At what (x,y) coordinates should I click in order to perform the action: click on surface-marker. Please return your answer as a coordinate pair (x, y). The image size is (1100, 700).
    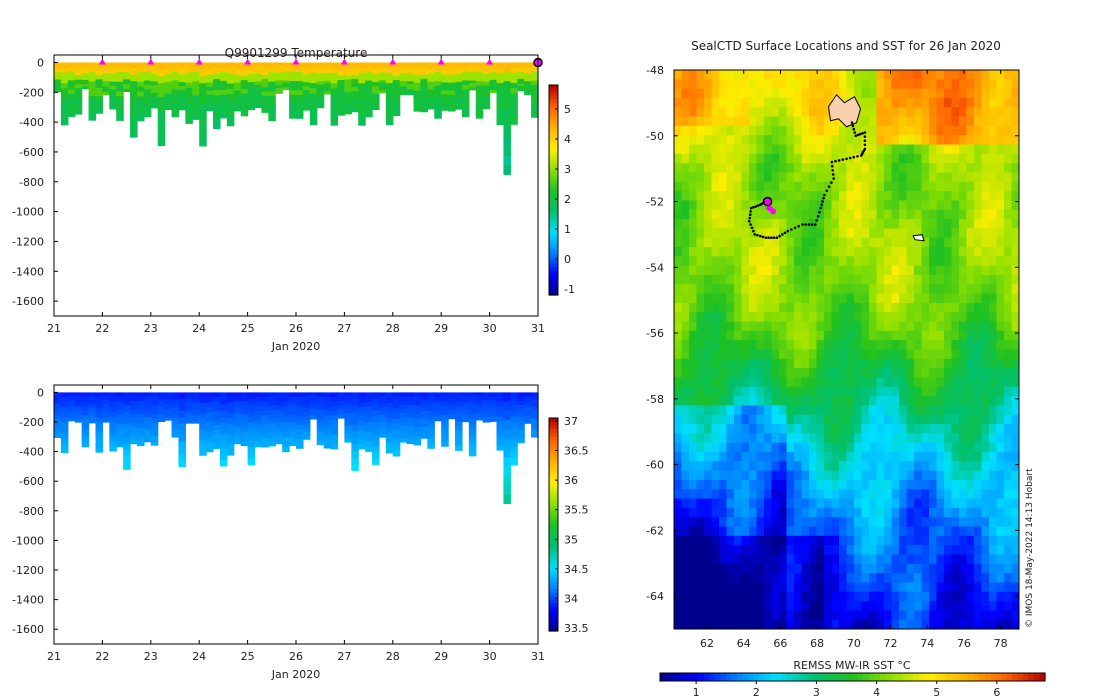
    Looking at the image, I should click on (441, 61).